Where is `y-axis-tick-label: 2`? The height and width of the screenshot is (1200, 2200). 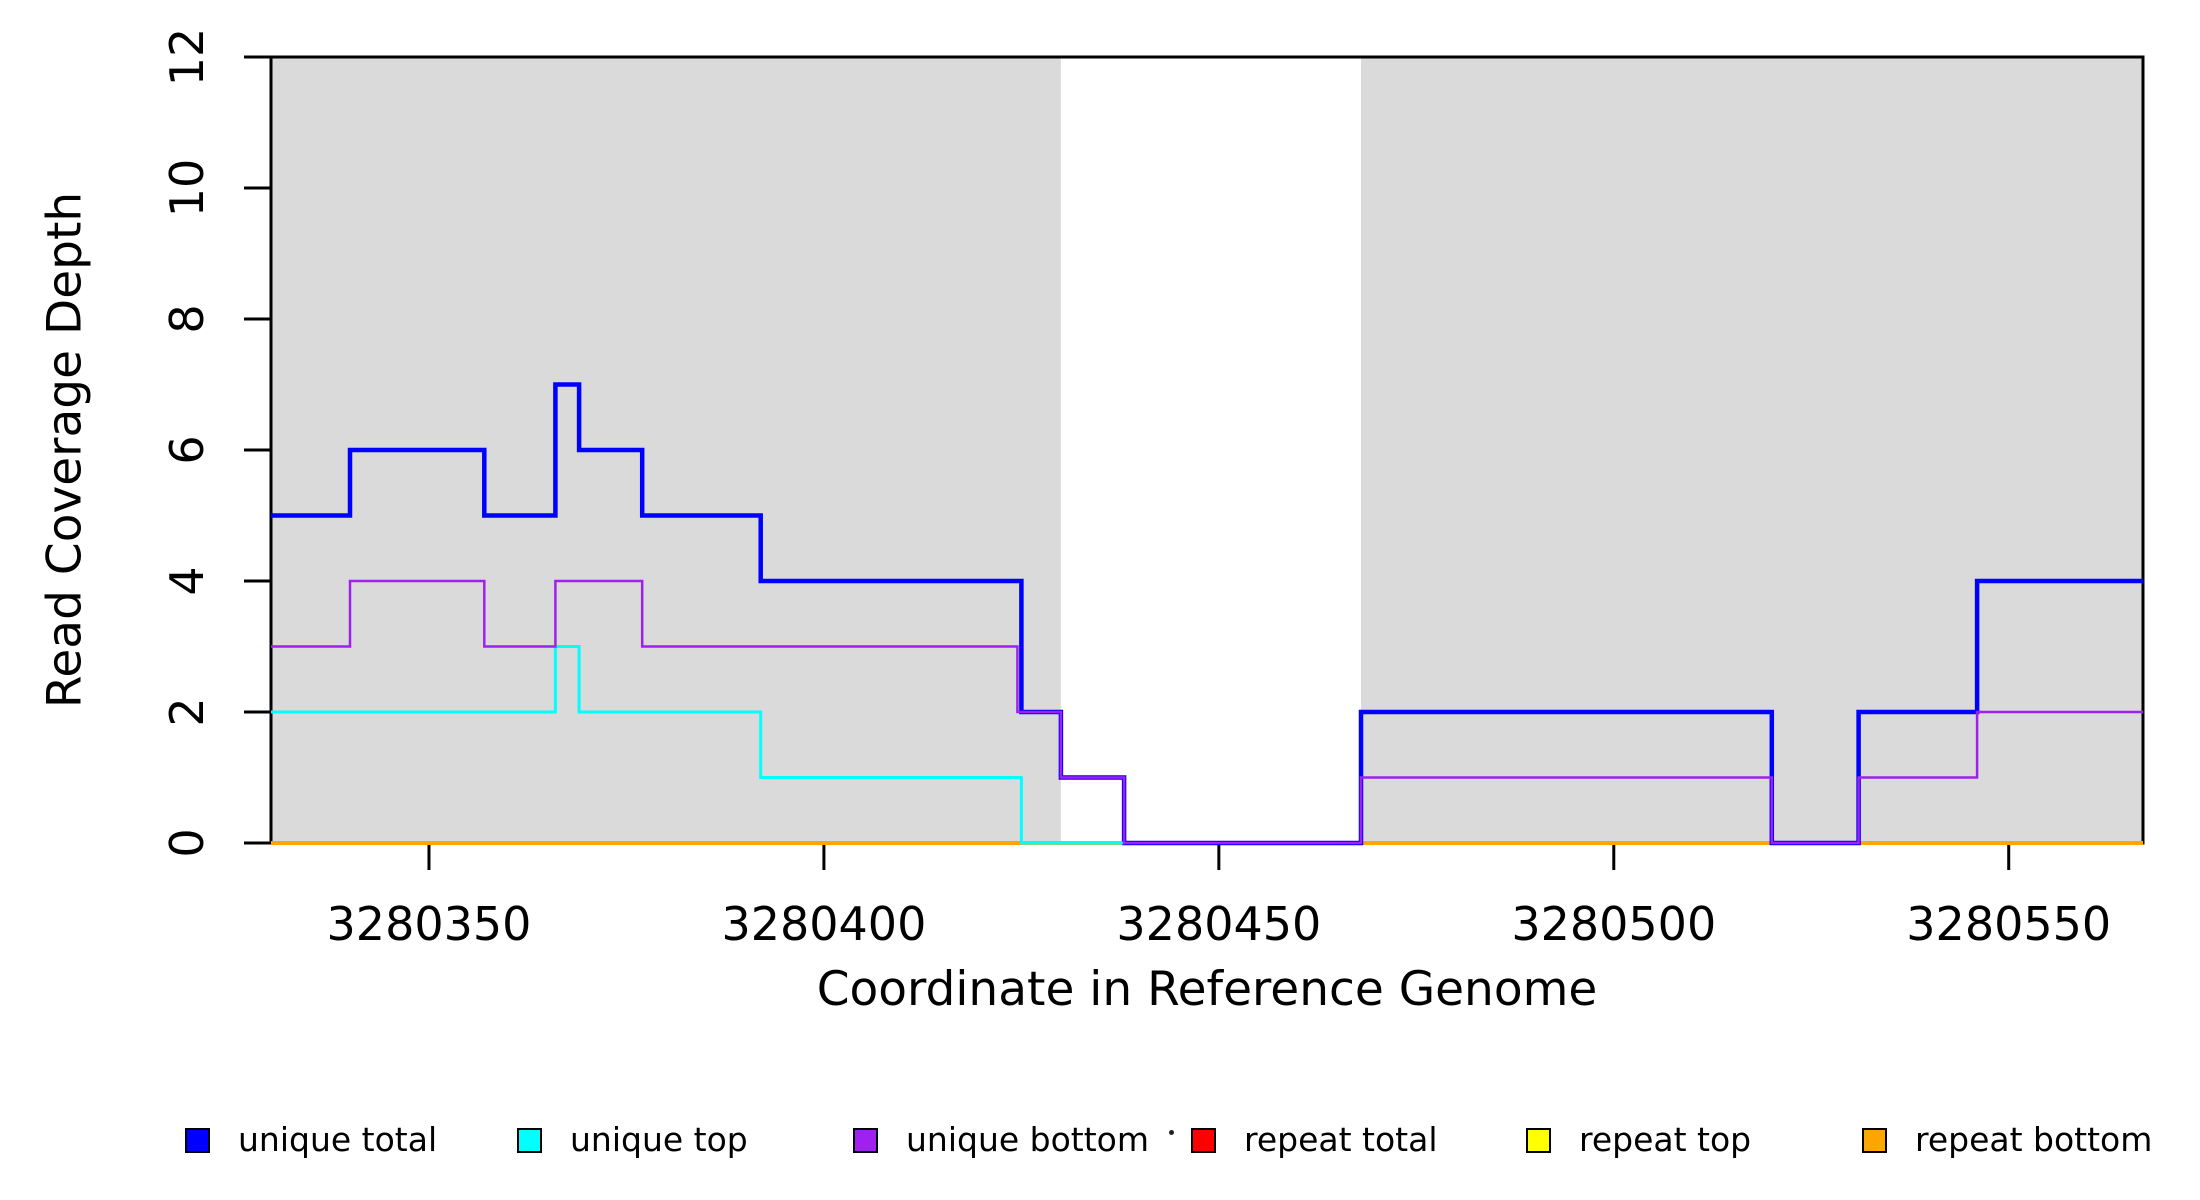
y-axis-tick-label: 2 is located at coordinates (187, 711).